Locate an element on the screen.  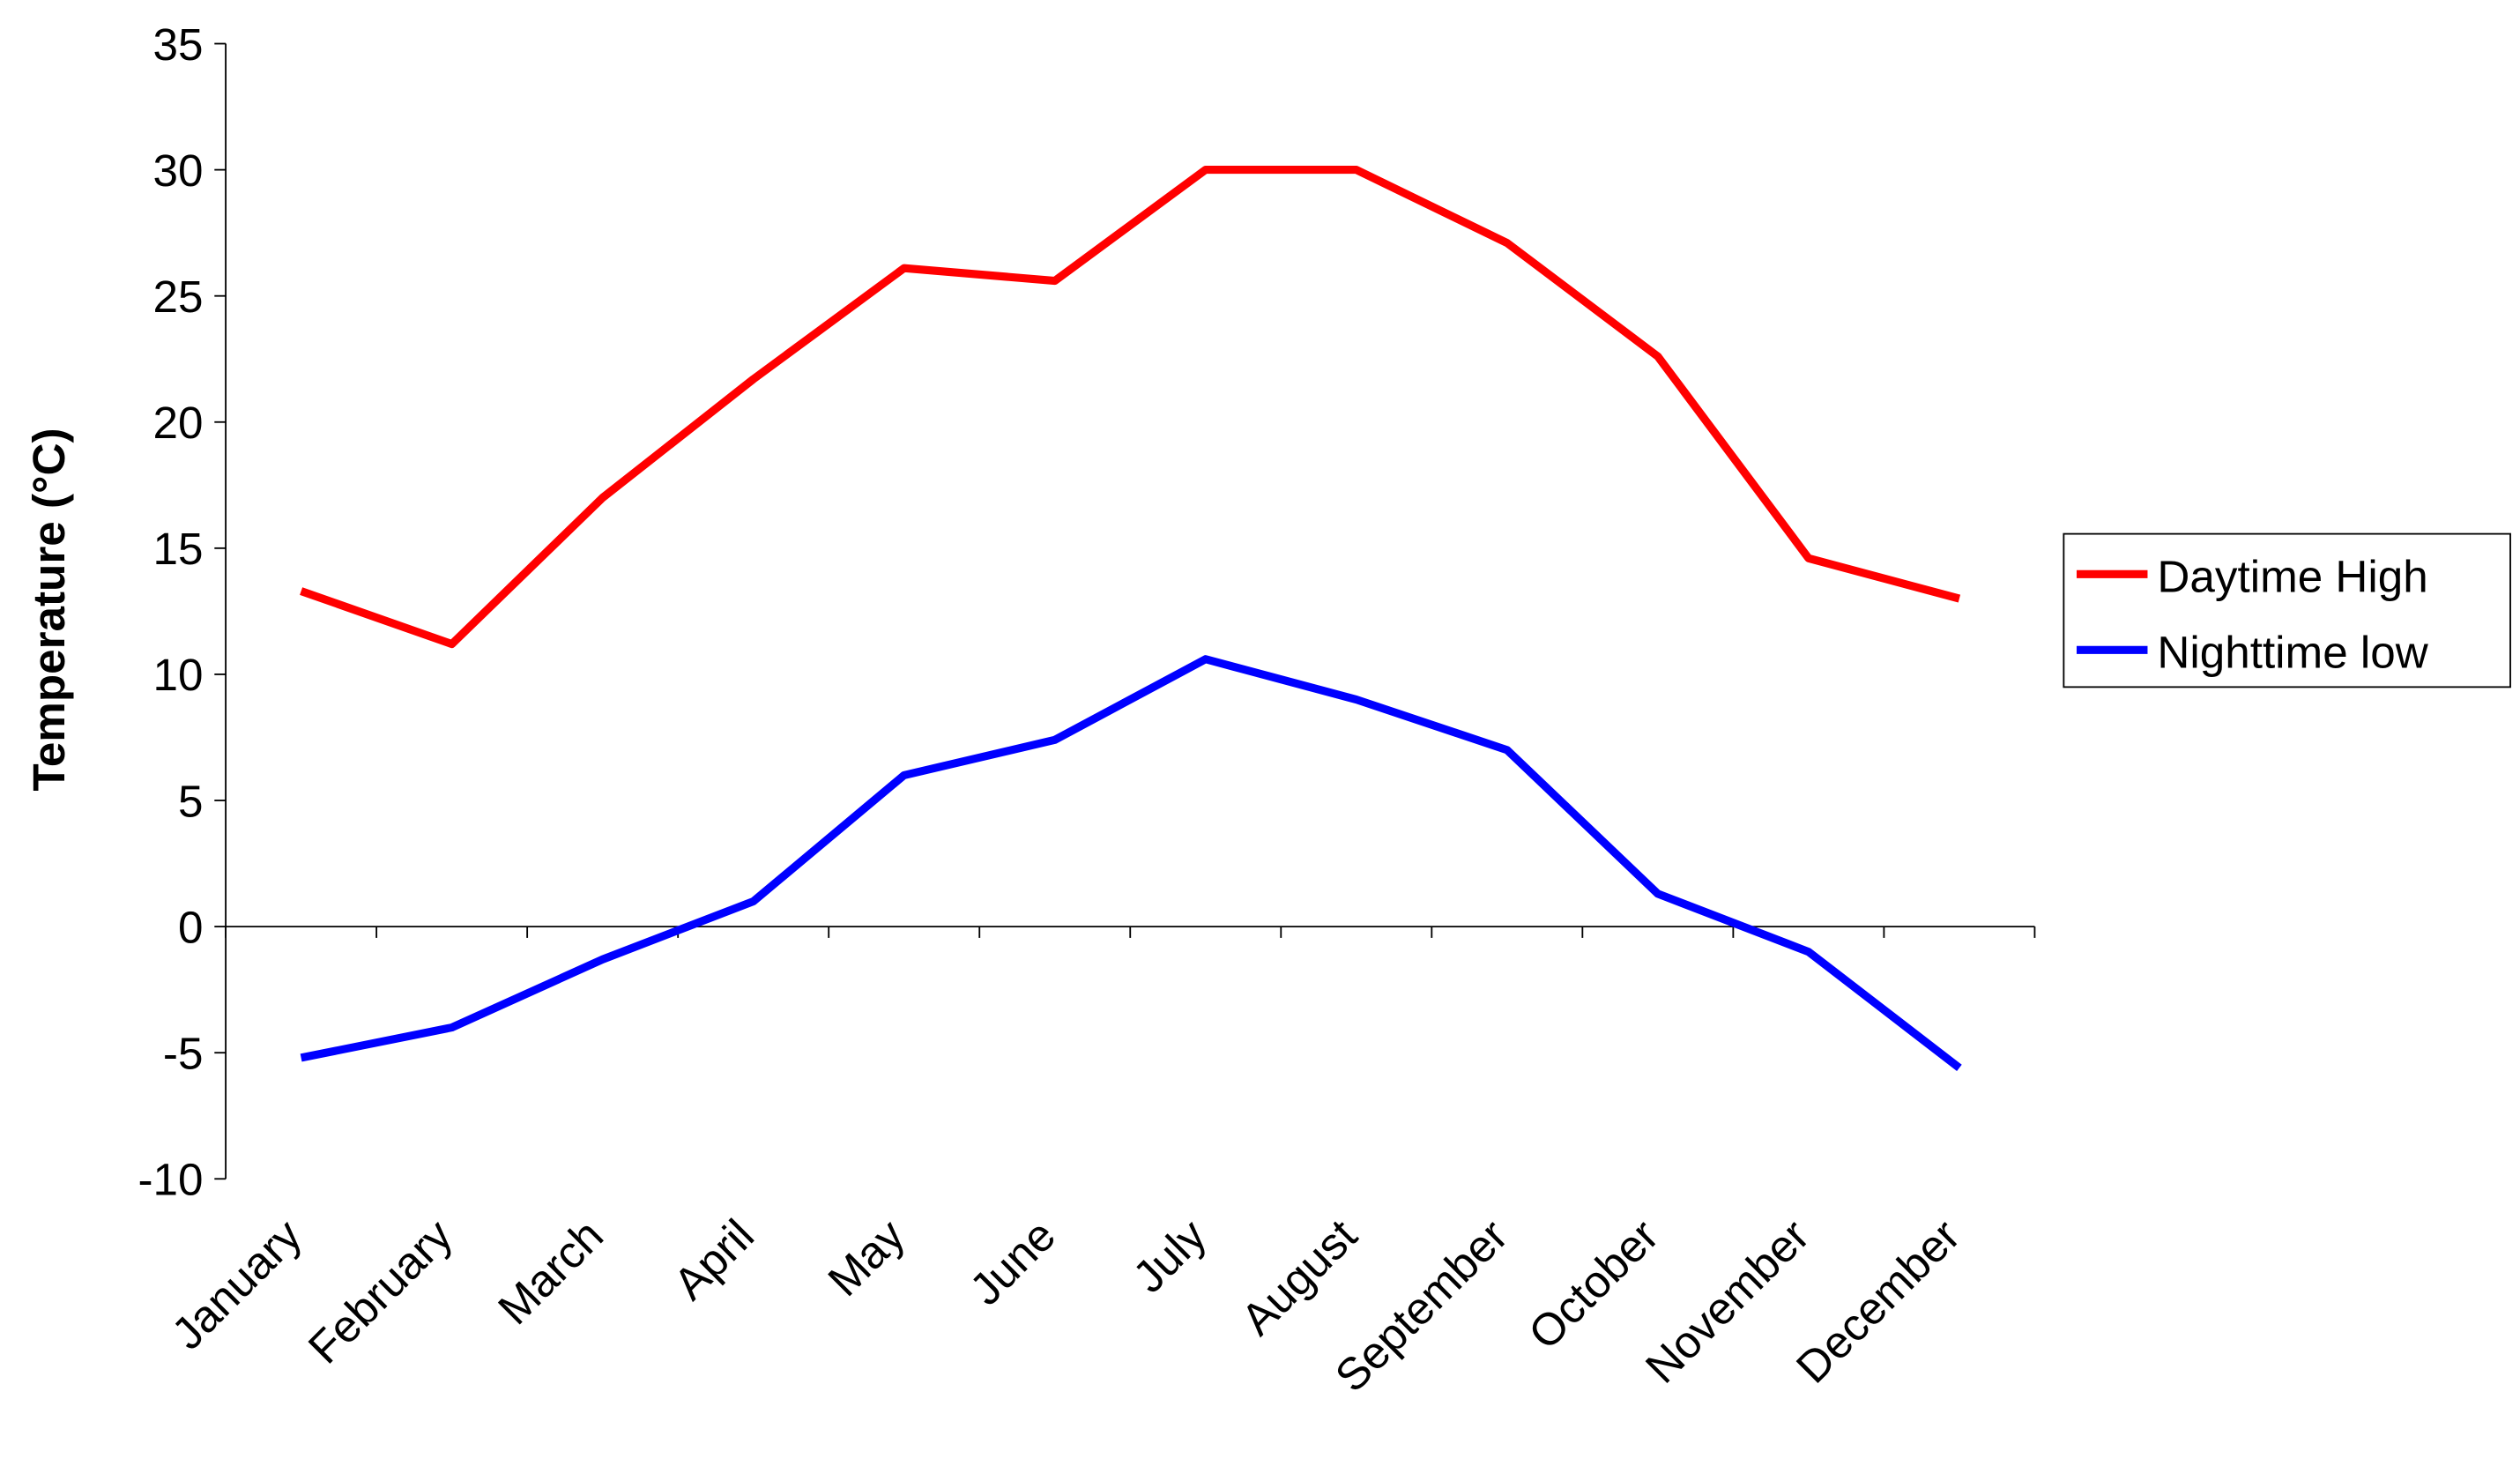
y-tick-label: 30 is located at coordinates (178, 170).